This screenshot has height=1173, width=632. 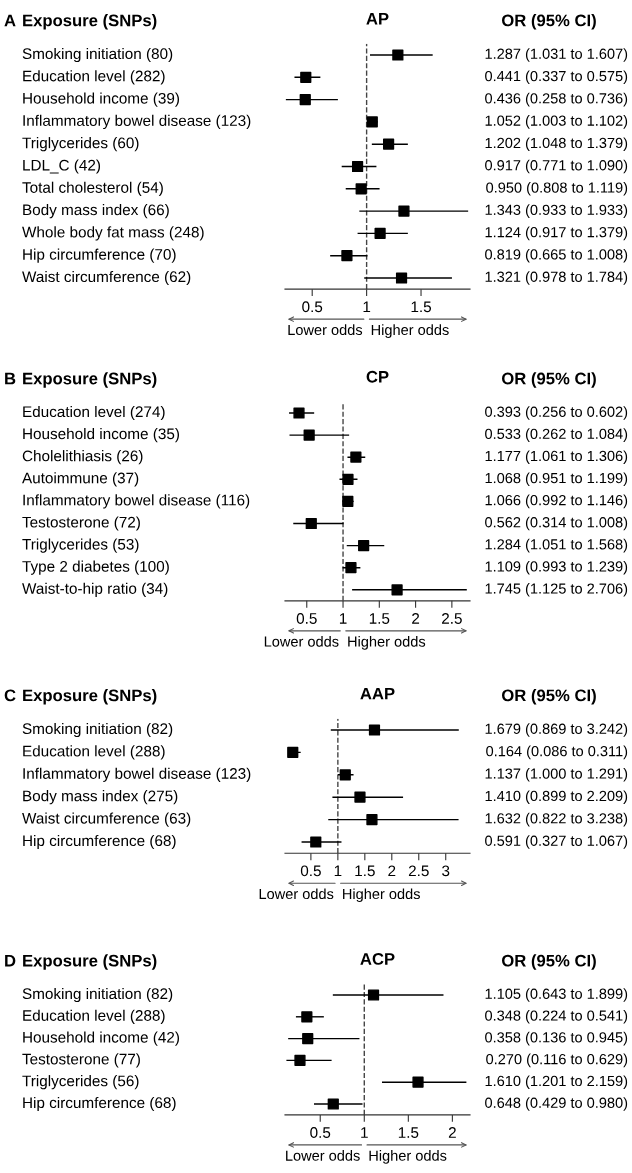 I want to click on data-label: 0.591 (0.327 to 1.067), so click(x=556, y=842).